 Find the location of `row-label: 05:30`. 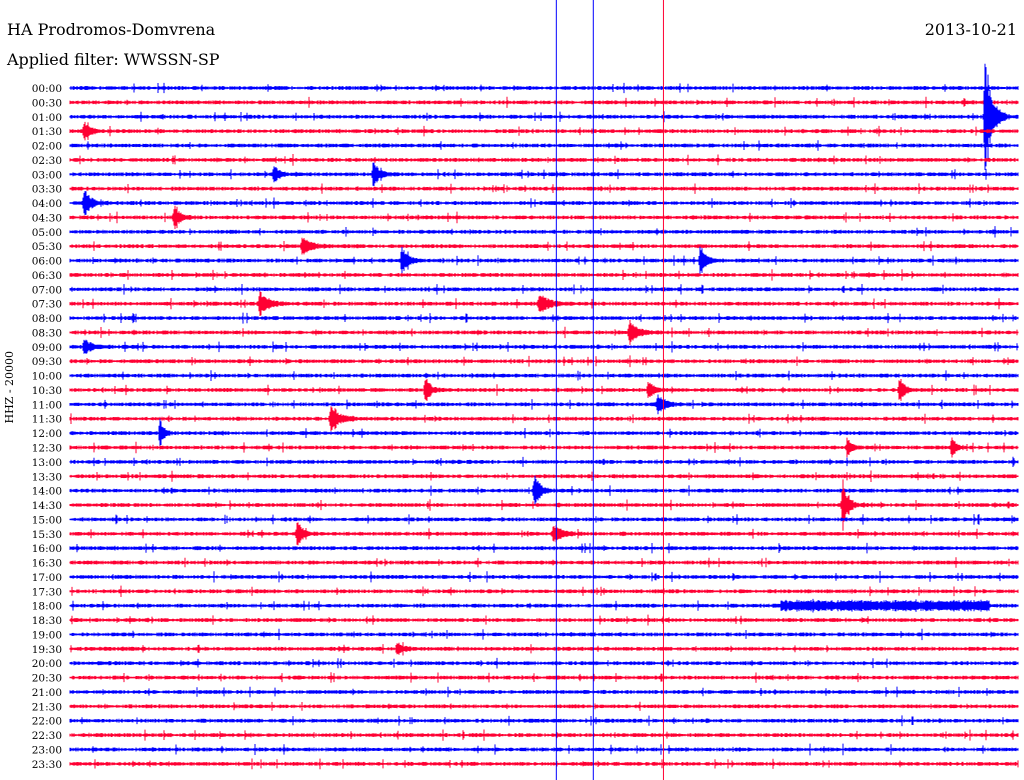

row-label: 05:30 is located at coordinates (47, 247).